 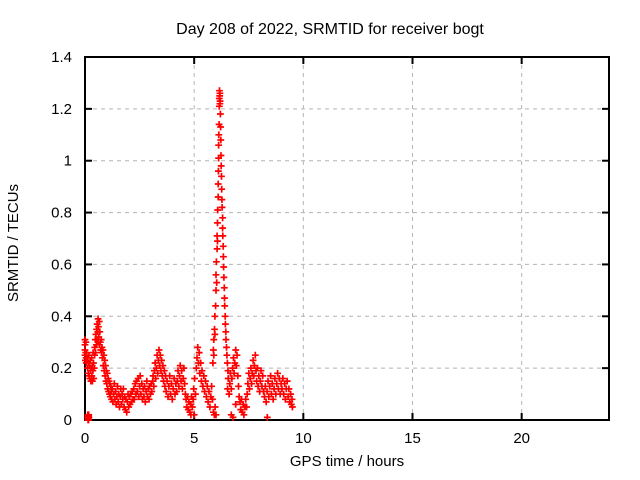 I want to click on x-axis-label: GPS time / hours, so click(x=347, y=461).